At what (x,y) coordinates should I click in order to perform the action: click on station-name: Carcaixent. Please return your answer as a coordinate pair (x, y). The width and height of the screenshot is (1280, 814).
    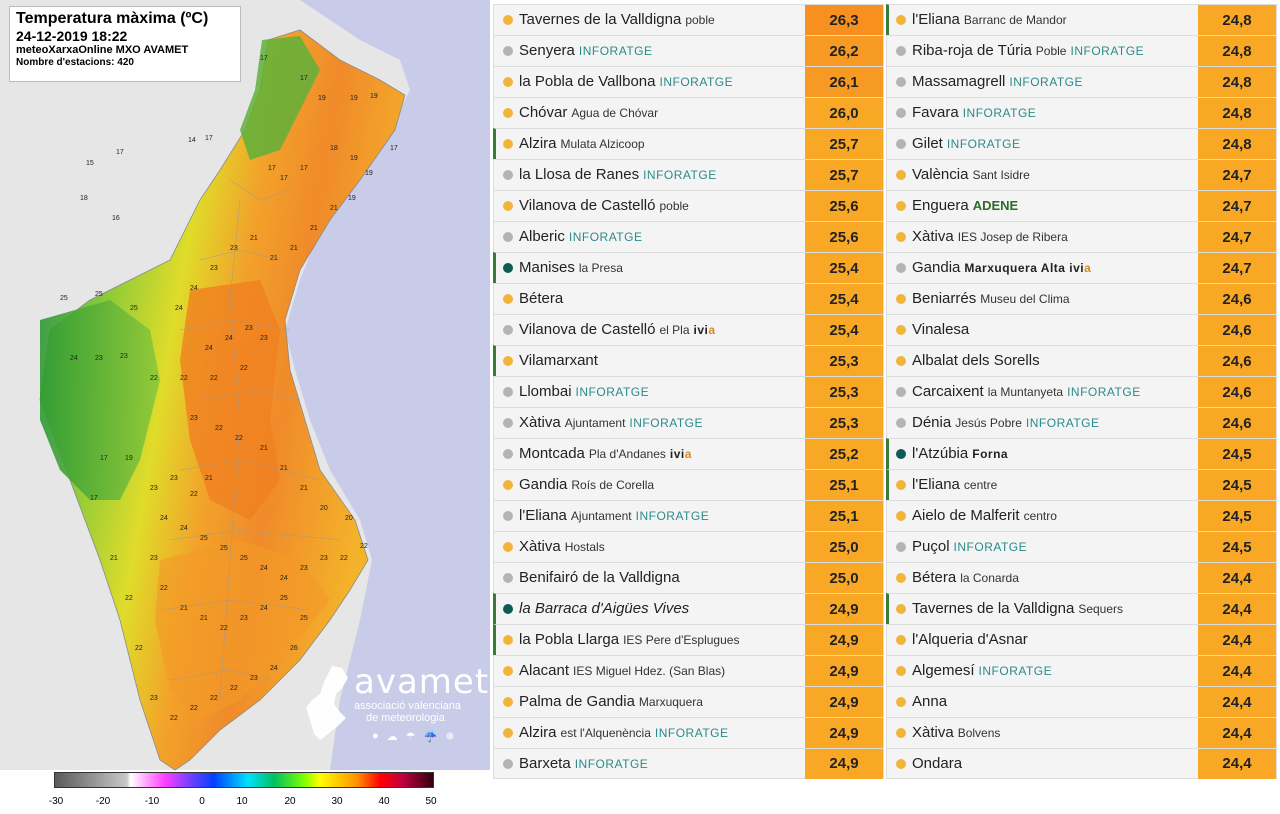
    Looking at the image, I should click on (948, 391).